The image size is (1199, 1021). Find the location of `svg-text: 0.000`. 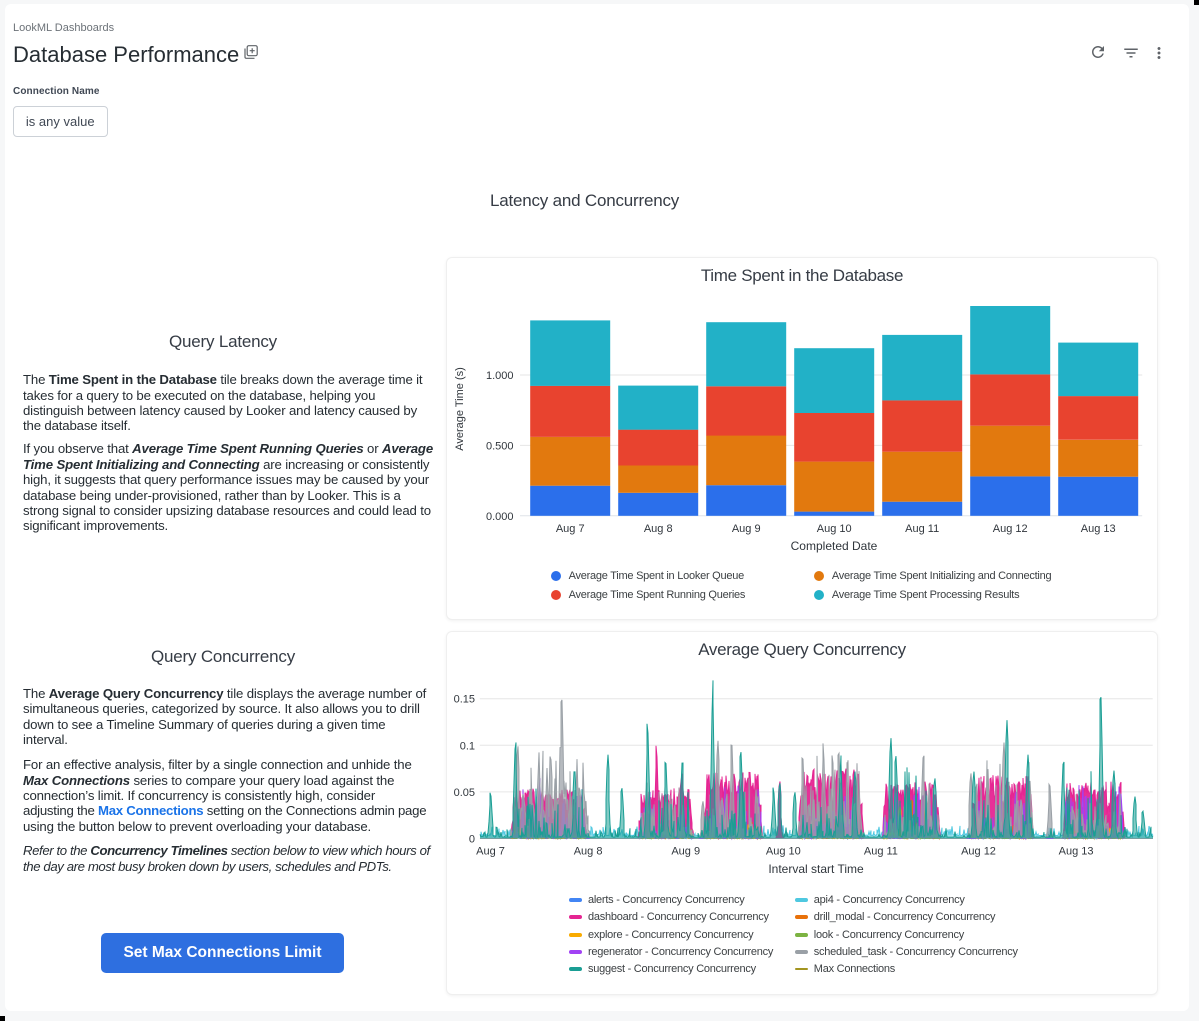

svg-text: 0.000 is located at coordinates (500, 517).